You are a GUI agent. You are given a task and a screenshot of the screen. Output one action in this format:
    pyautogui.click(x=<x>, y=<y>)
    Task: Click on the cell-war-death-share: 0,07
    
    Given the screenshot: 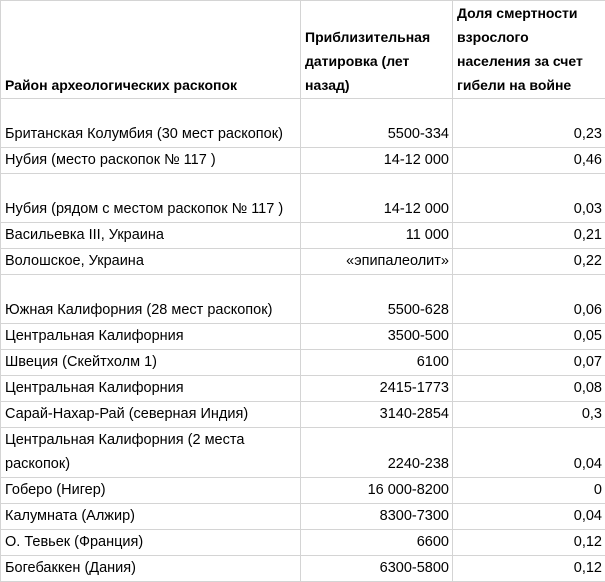 What is the action you would take?
    pyautogui.click(x=529, y=363)
    